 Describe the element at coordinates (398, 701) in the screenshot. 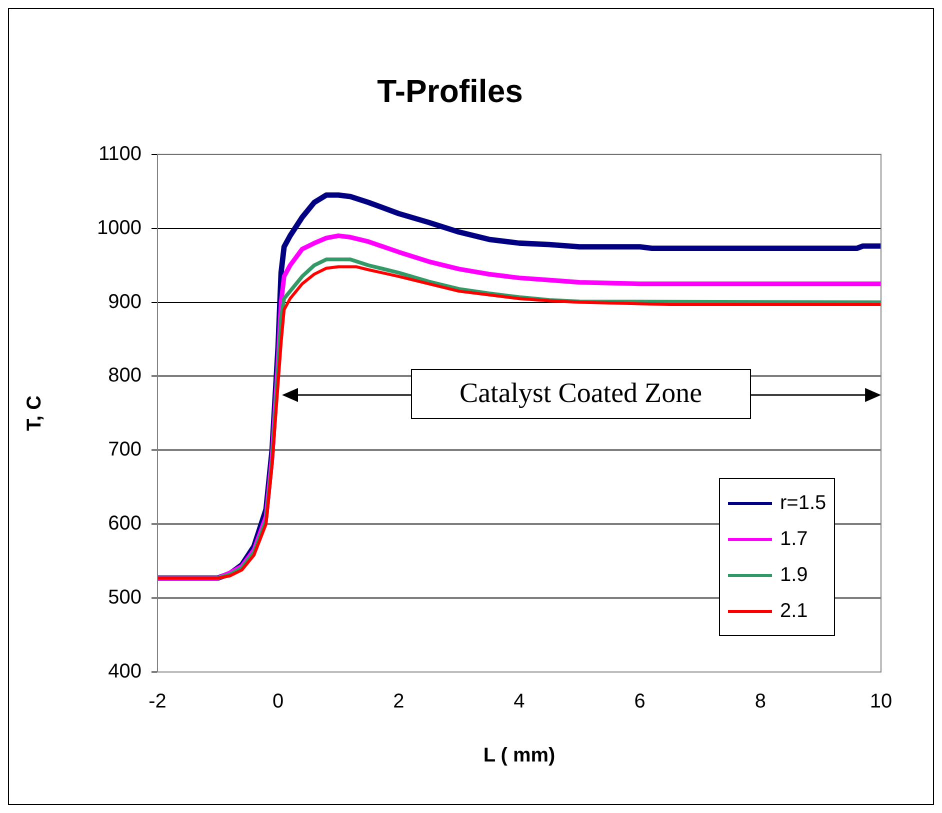

I see `x-tick-label: 2` at that location.